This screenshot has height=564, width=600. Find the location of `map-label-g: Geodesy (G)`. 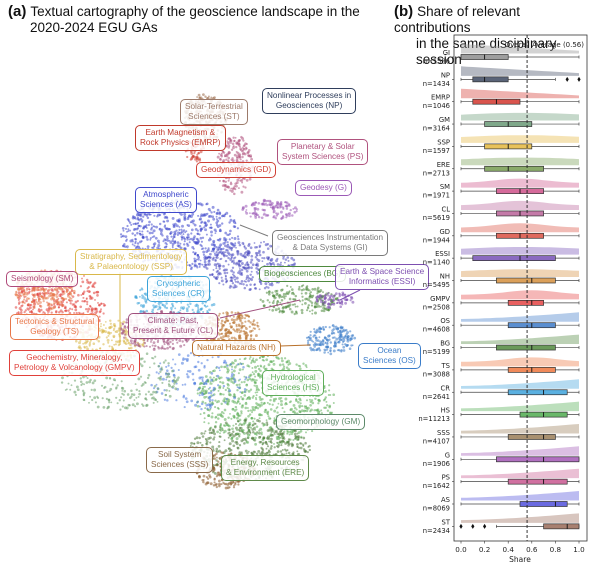

map-label-g: Geodesy (G) is located at coordinates (323, 188).